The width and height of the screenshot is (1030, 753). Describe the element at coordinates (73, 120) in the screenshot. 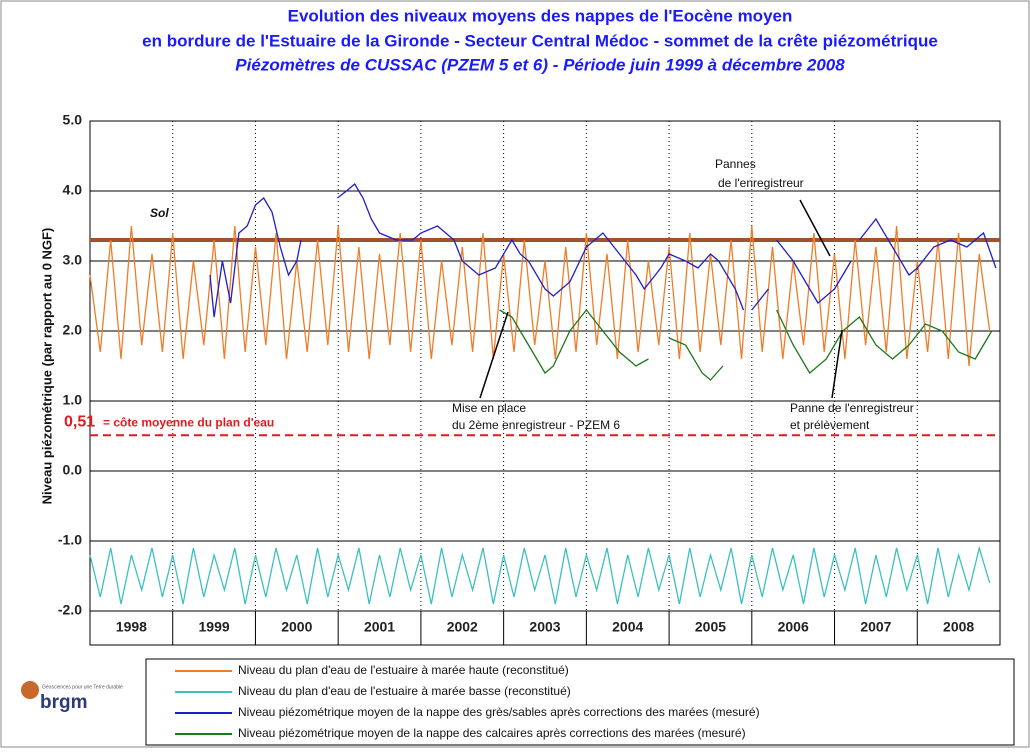

I see `y-tick-label: 5.0` at that location.